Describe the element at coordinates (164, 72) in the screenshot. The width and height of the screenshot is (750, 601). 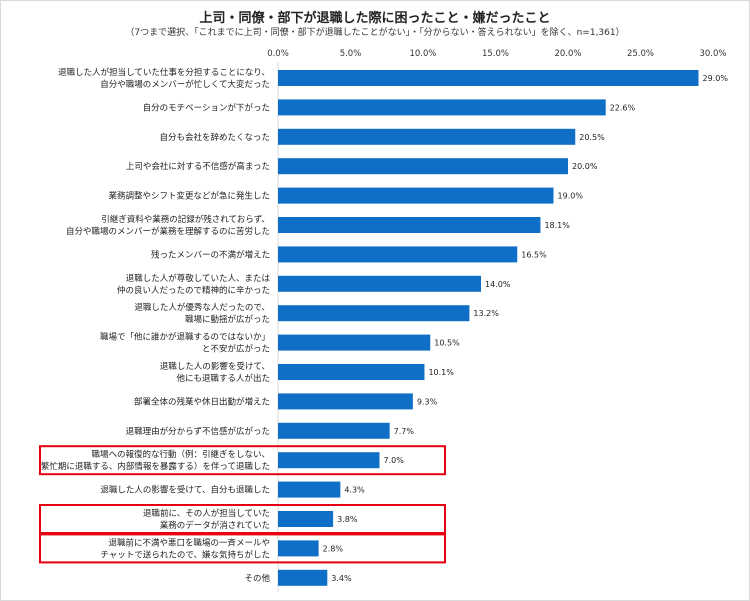
I see `category-label: 退職した人が担当していた仕事を分担することになり、` at that location.